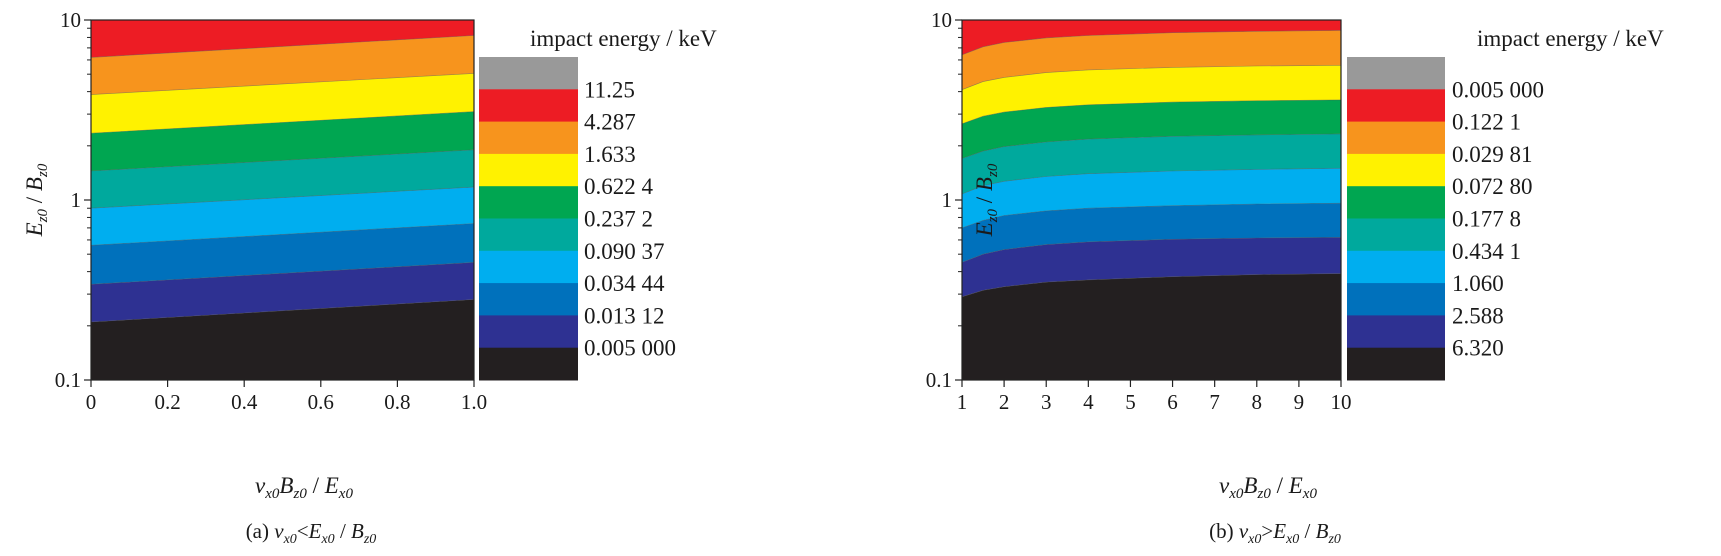  Describe the element at coordinates (1275, 533) in the screenshot. I see `caption-b: (b) vx0>Ex0 / Bz0` at that location.